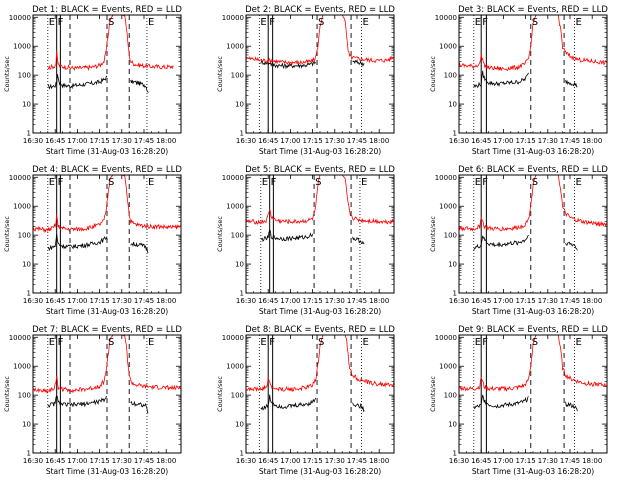 The image size is (640, 480). Describe the element at coordinates (107, 330) in the screenshot. I see `panel-title: Det 7: BLACK = Events, RED = LLD` at that location.